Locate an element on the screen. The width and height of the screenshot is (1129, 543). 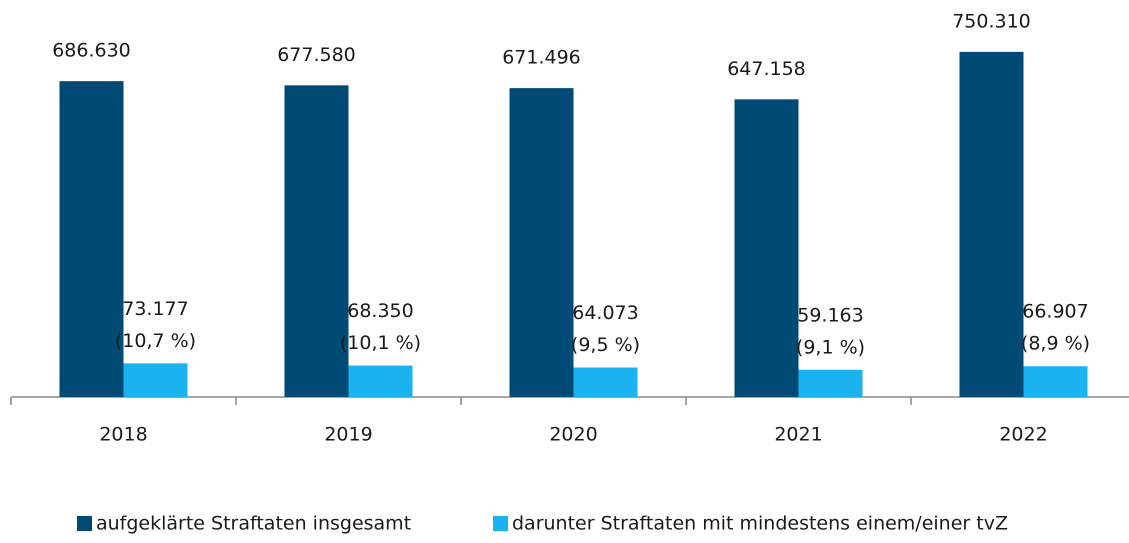
share-label: (9,5 %) is located at coordinates (605, 345).